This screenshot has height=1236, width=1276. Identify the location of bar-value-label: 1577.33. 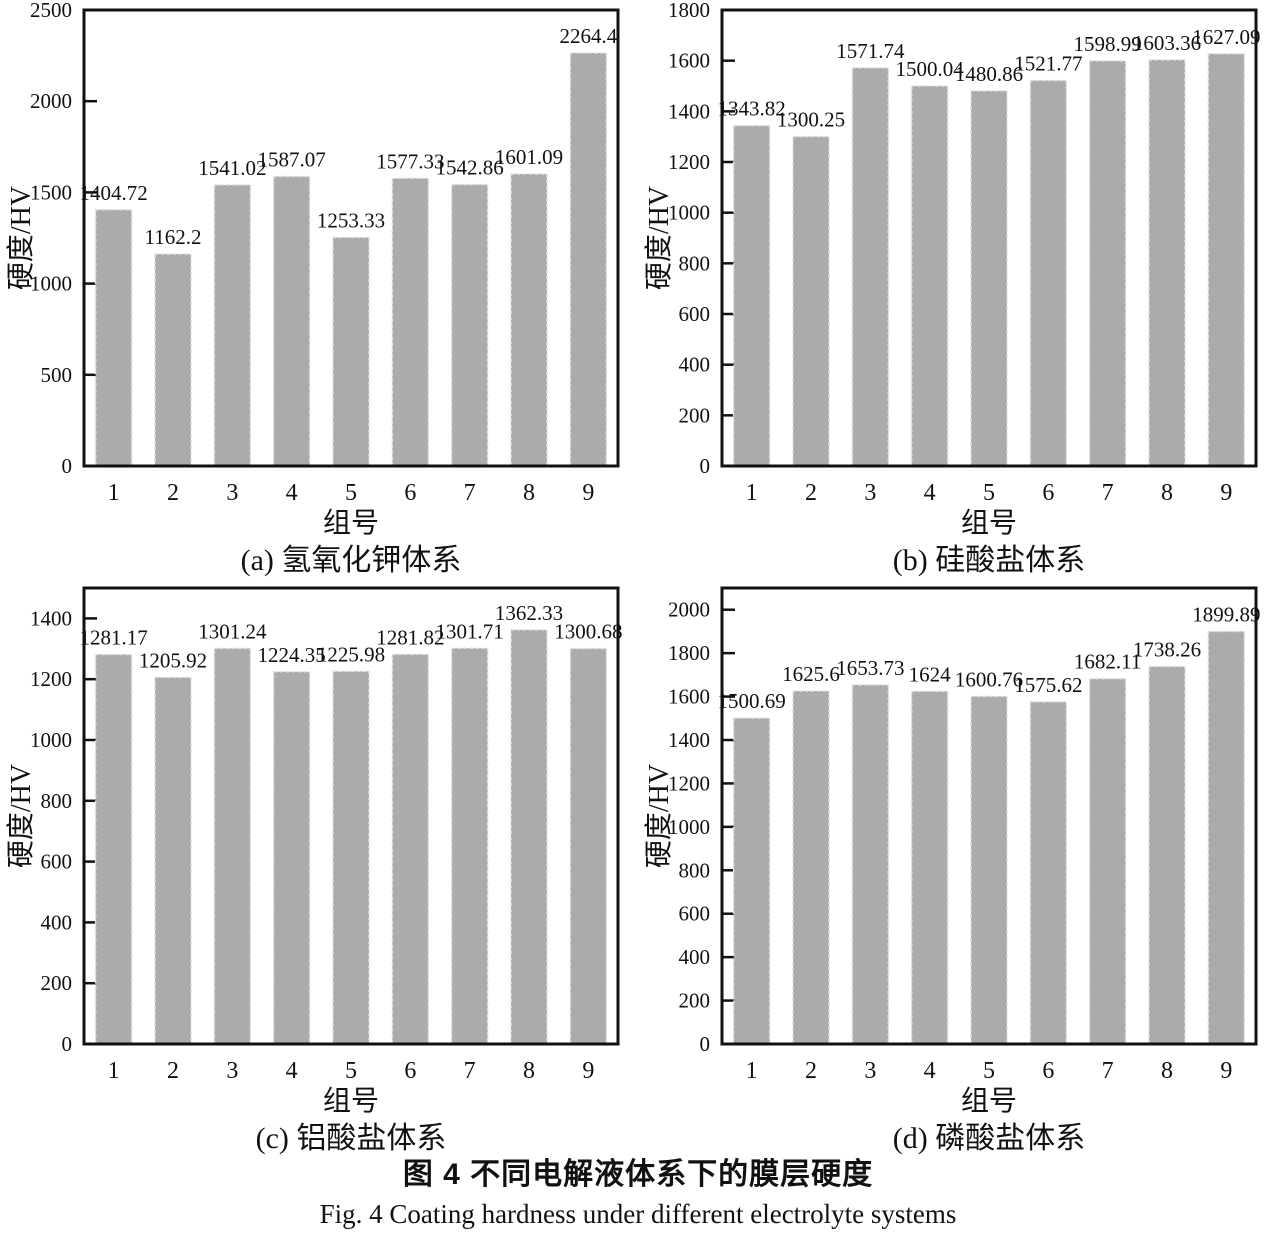
(410, 161).